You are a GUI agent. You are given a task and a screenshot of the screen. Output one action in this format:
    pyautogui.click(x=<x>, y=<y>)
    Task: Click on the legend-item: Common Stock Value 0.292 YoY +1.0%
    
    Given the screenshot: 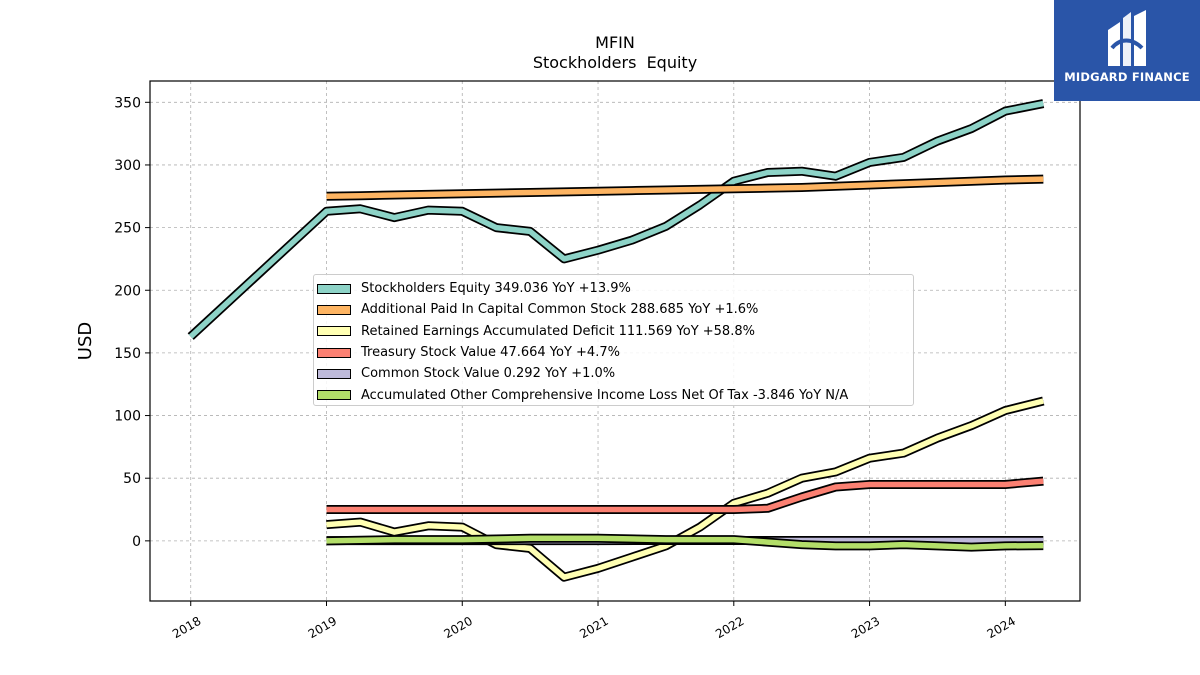 What is the action you would take?
    pyautogui.click(x=613, y=373)
    